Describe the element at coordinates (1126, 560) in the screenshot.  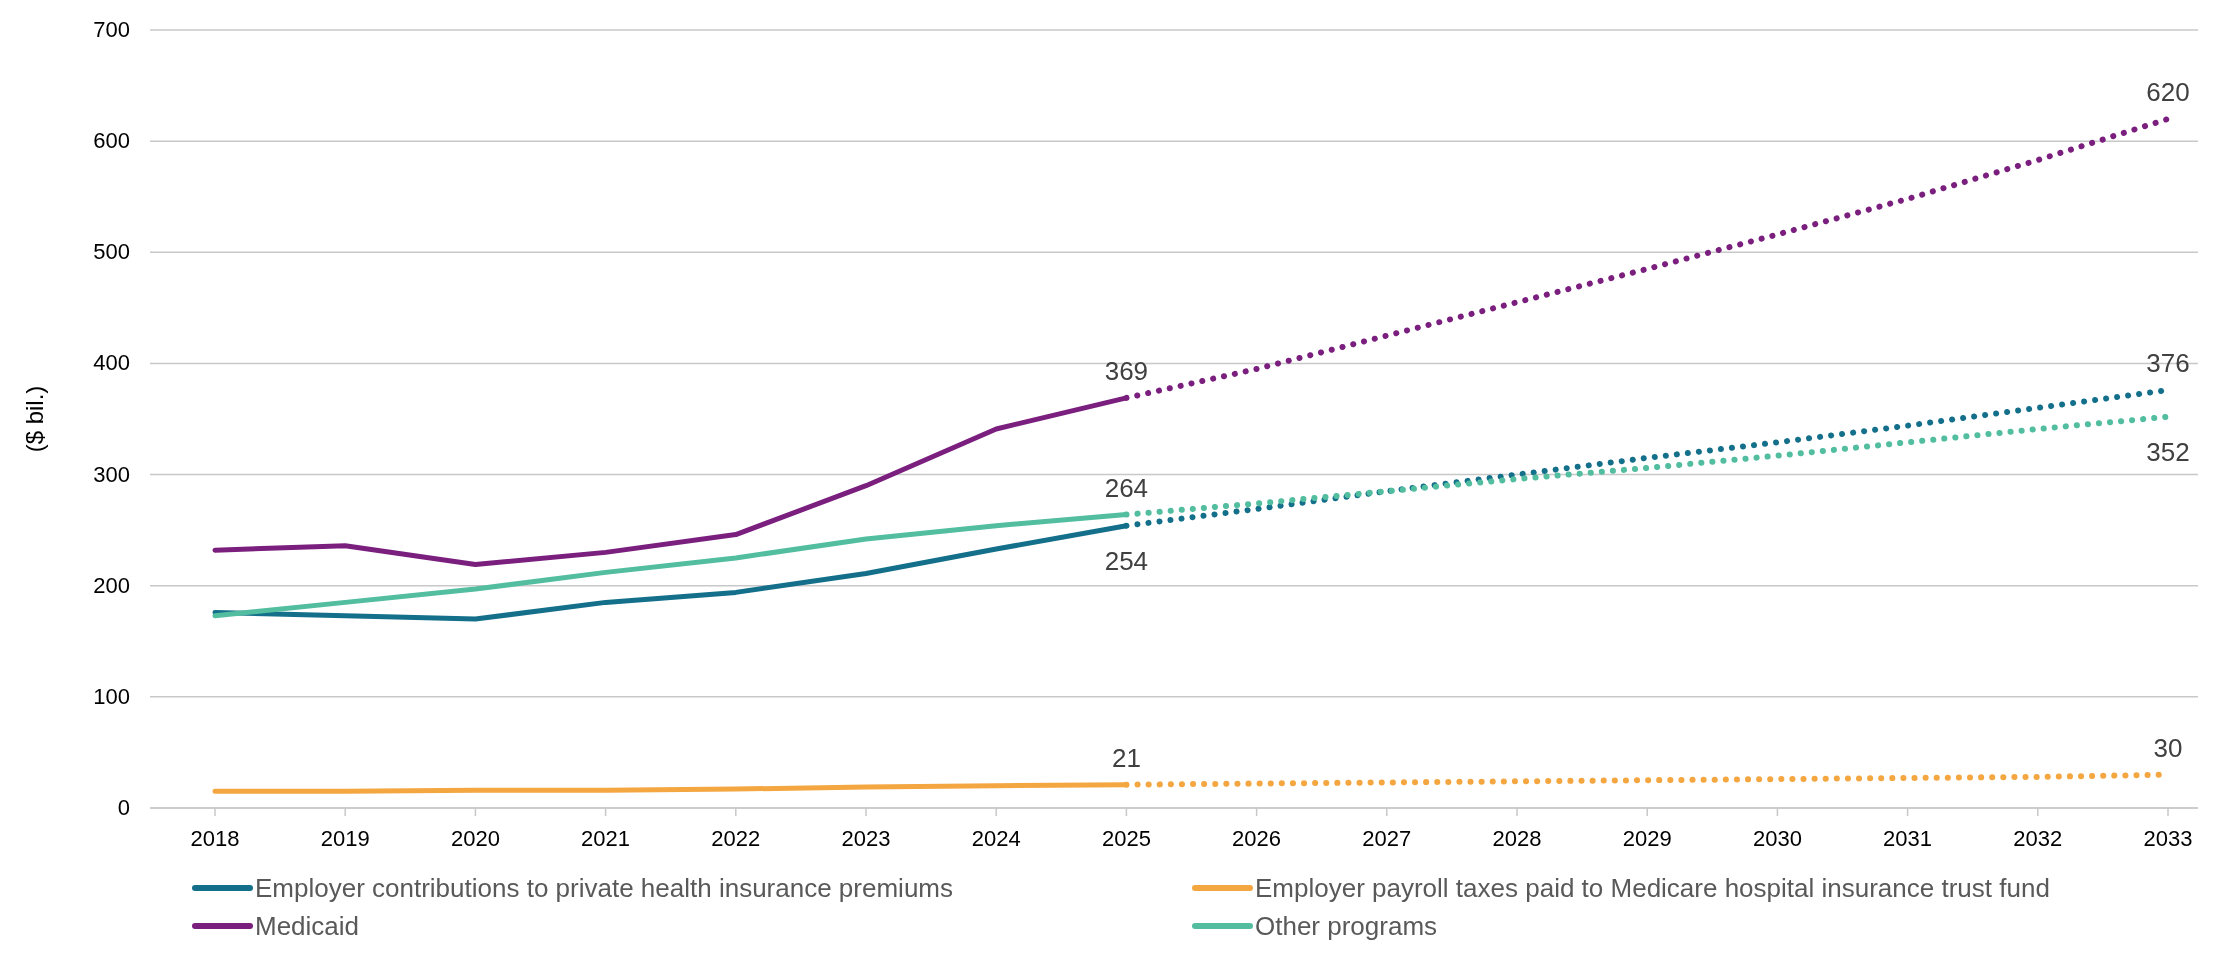
I see `data-label: 254` at that location.